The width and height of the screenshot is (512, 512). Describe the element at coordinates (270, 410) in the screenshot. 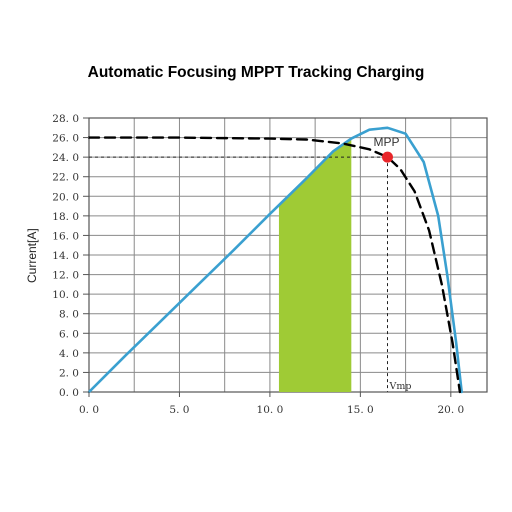

I see `x-tick-label: 10. 0` at that location.